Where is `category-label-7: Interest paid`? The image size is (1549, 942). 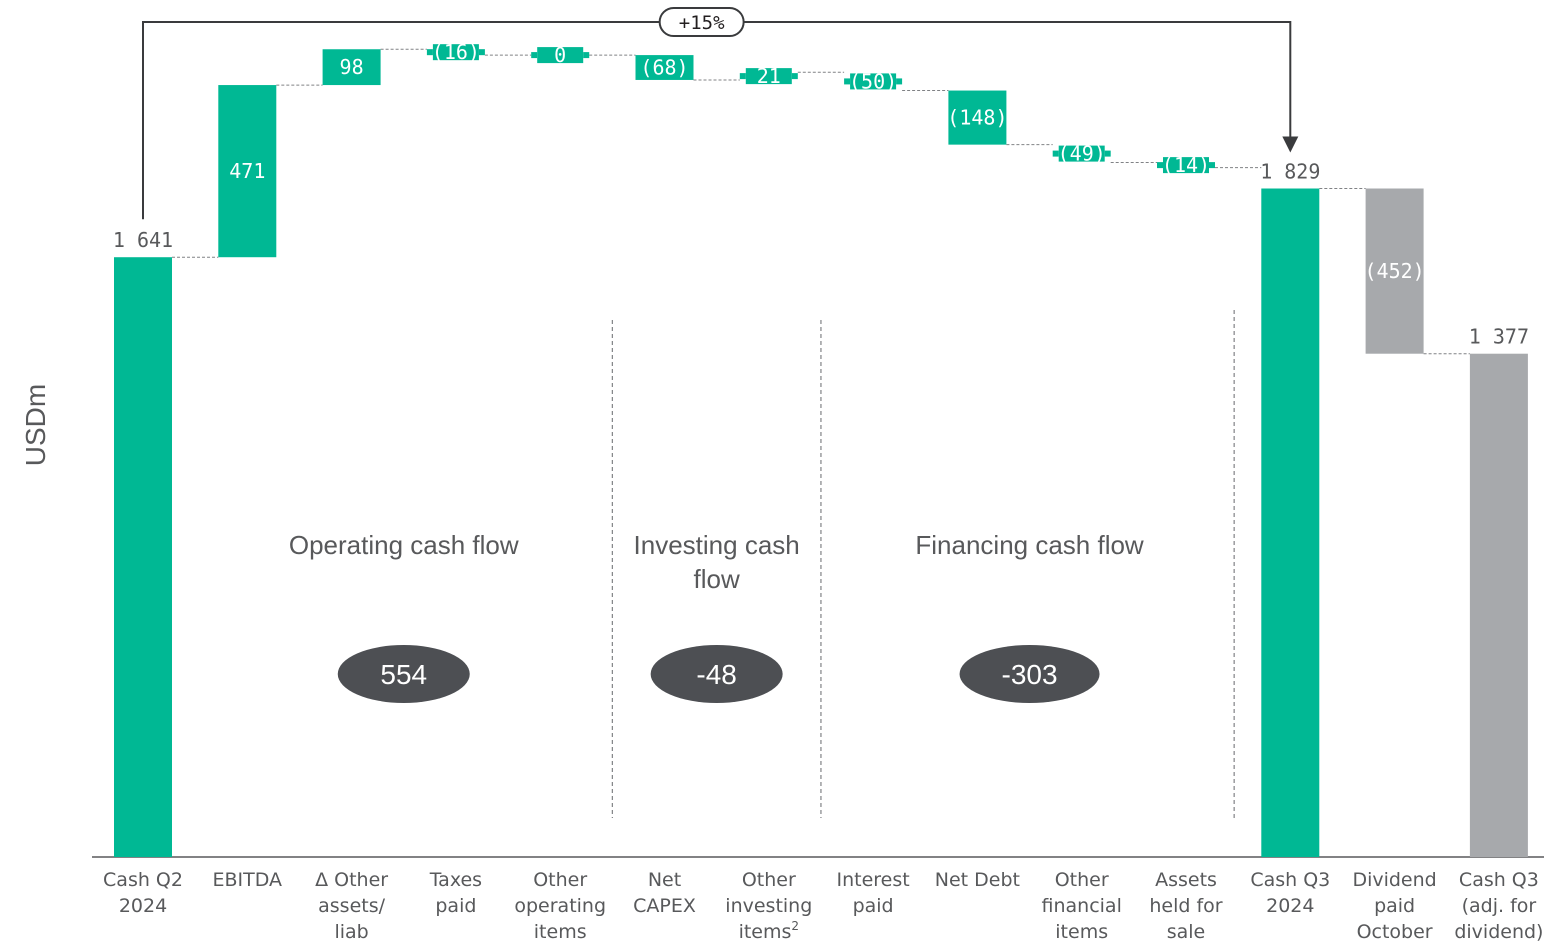
category-label-7: Interest paid is located at coordinates (872, 893).